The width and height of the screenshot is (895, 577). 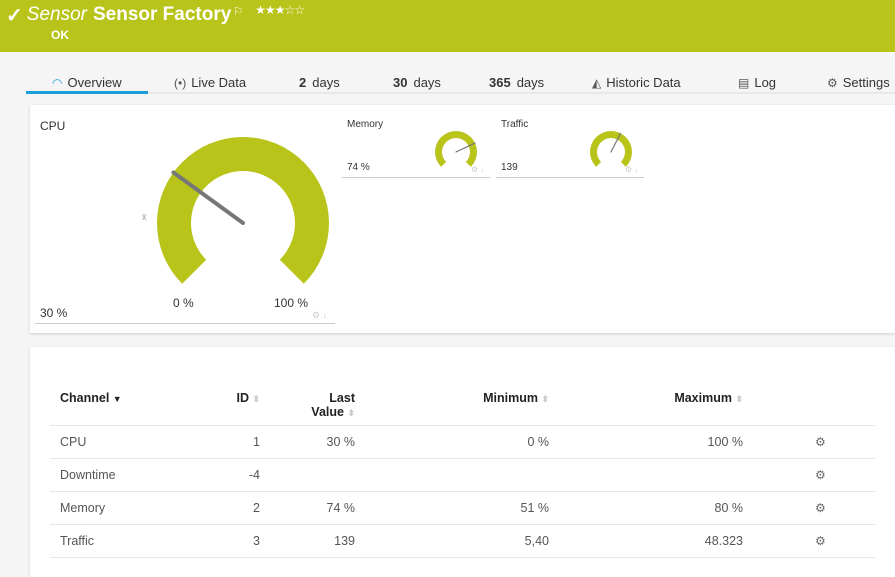 What do you see at coordinates (144, 217) in the screenshot?
I see `average-marker: x̄` at bounding box center [144, 217].